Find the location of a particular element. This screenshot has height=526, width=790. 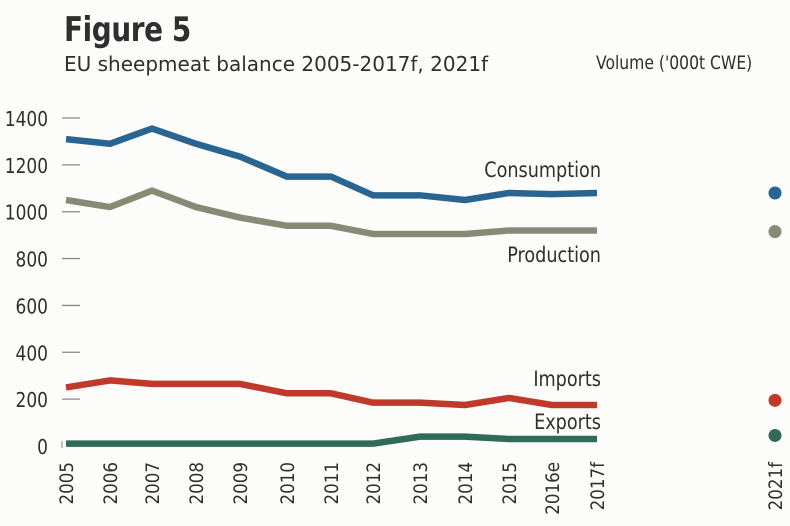

unit-label: Volume ('000t CWE) is located at coordinates (674, 63).